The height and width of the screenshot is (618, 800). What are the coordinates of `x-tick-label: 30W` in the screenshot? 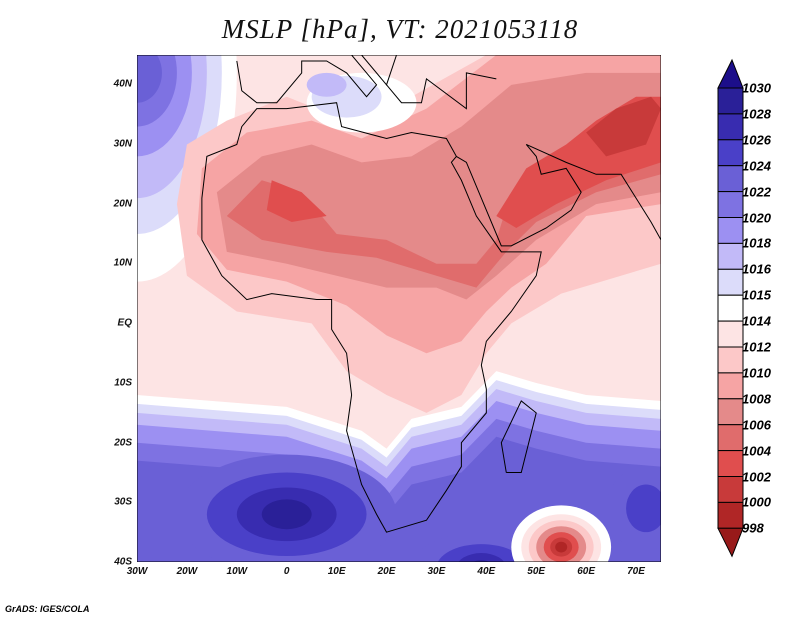 It's located at (137, 571).